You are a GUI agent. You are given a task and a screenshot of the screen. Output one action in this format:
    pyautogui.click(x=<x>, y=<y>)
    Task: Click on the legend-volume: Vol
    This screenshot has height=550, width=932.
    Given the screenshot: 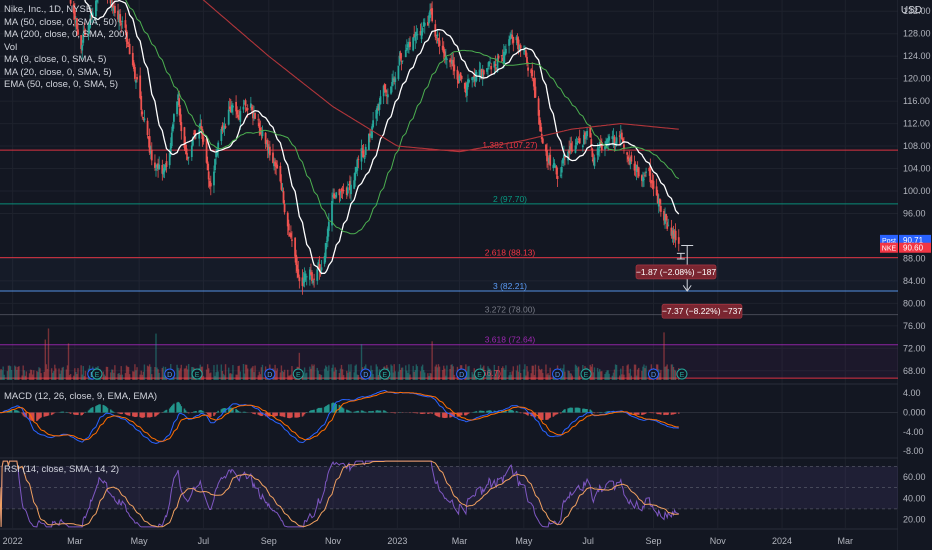 What is the action you would take?
    pyautogui.click(x=11, y=47)
    